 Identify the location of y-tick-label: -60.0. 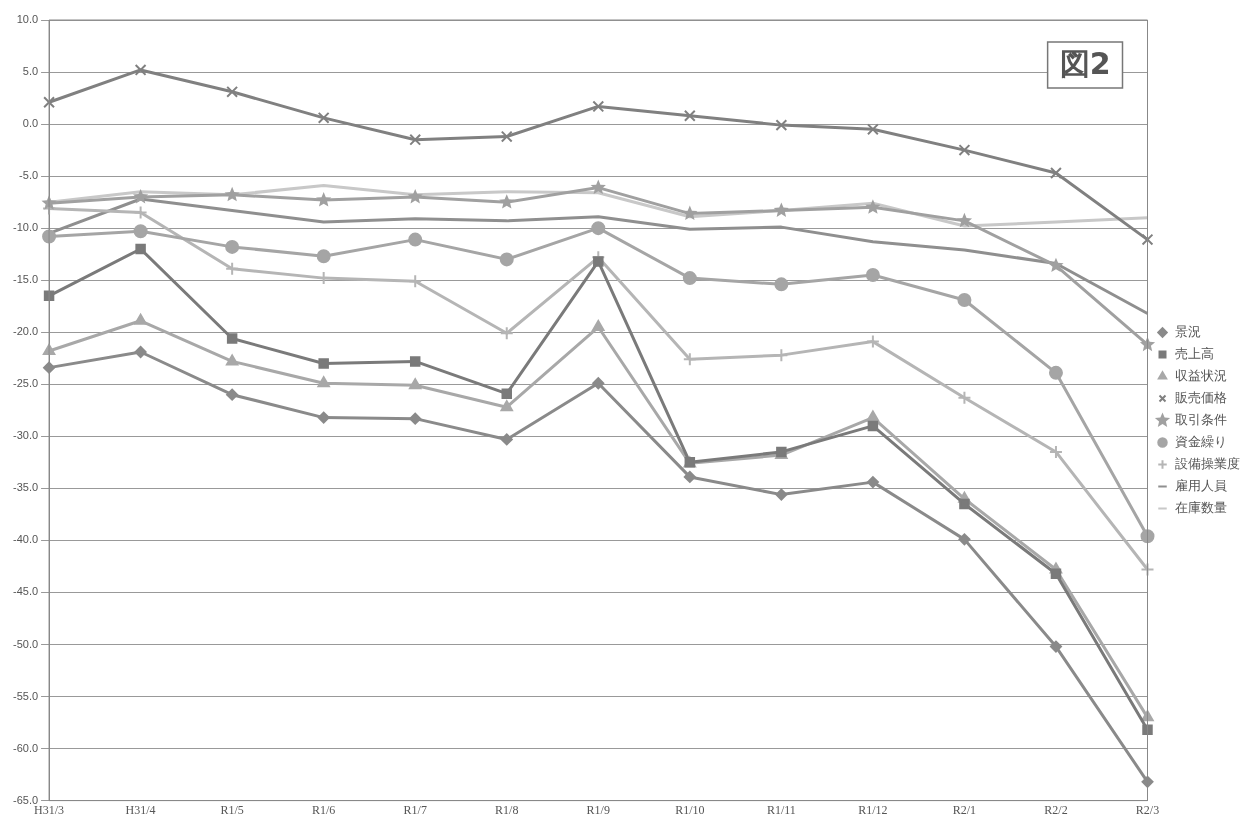
(25, 747).